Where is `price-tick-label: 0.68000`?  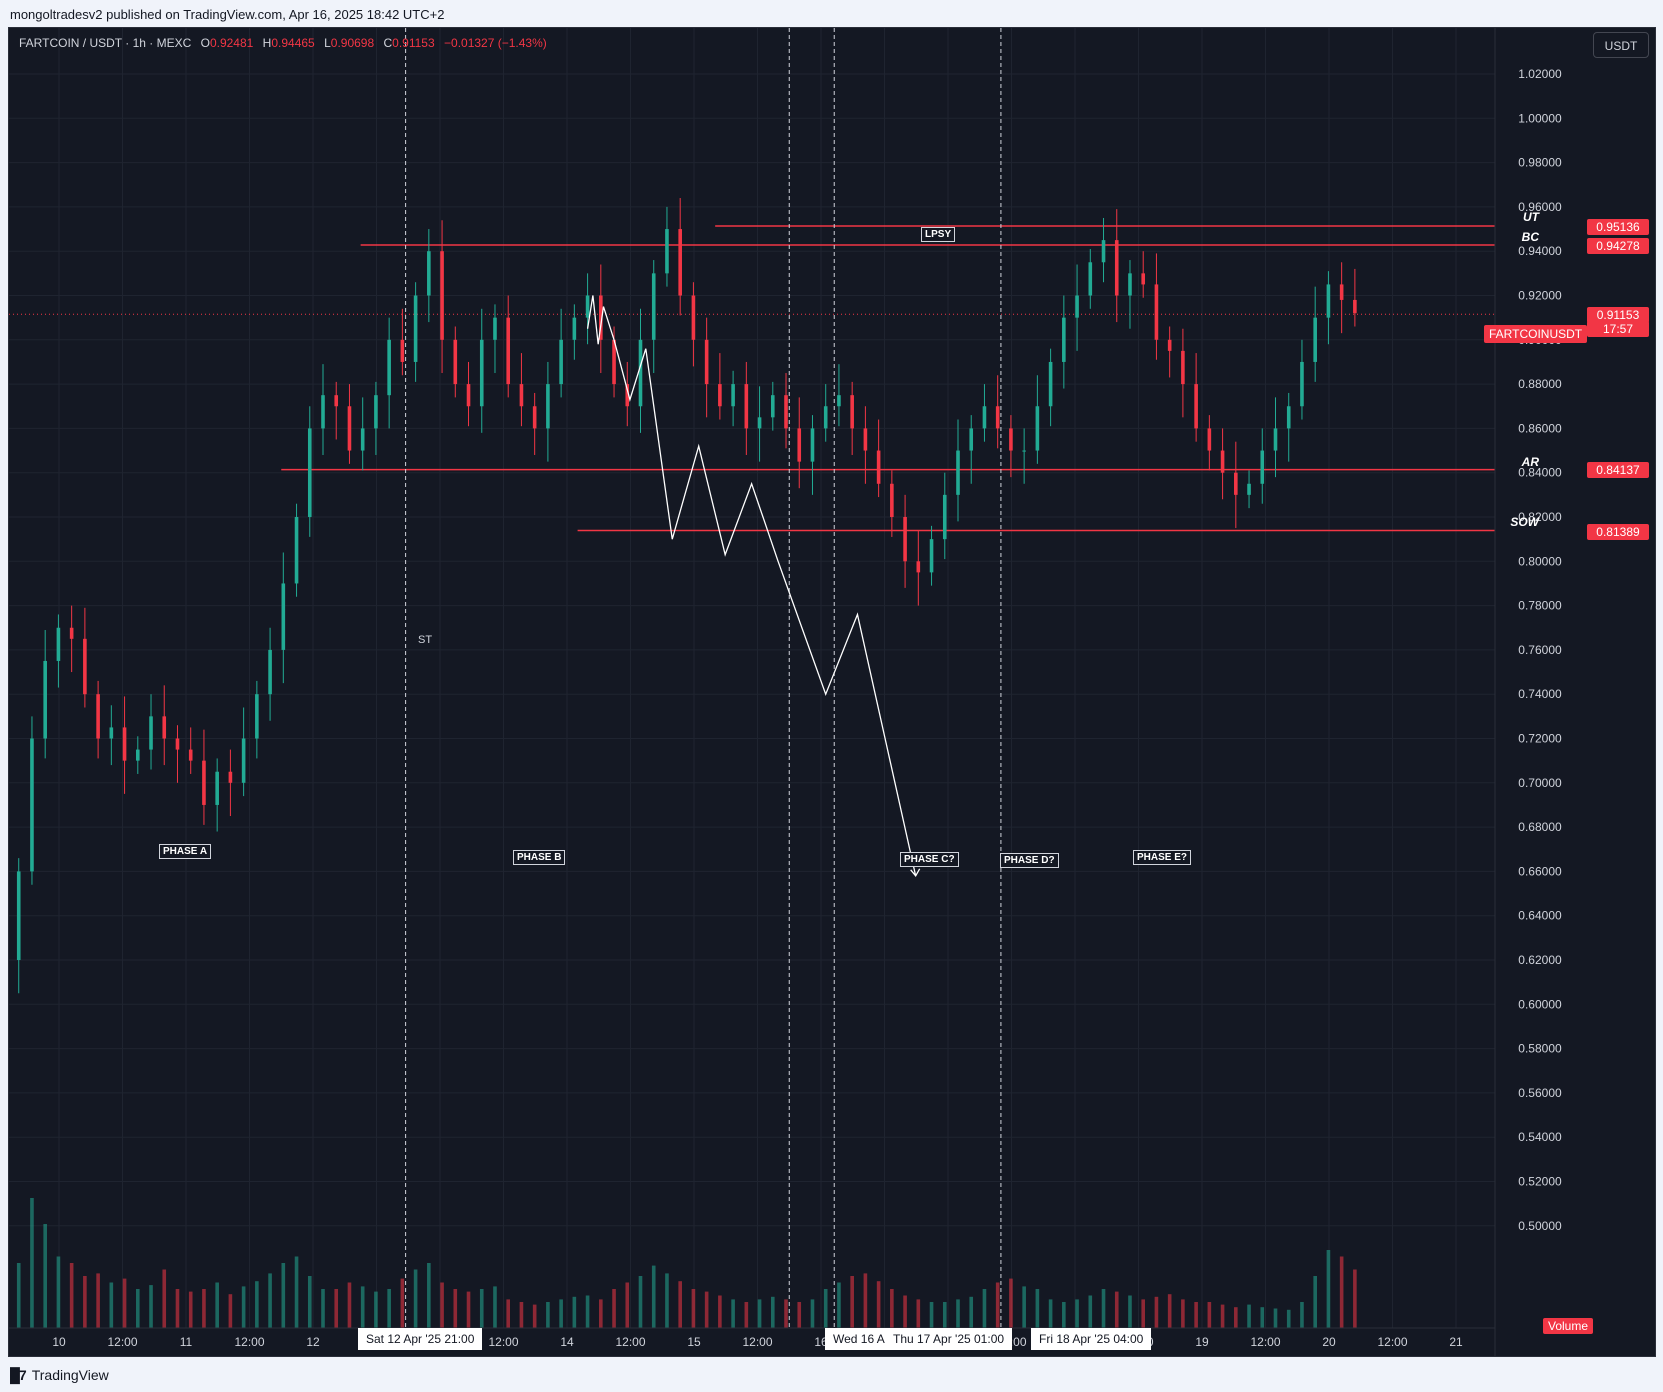
price-tick-label: 0.68000 is located at coordinates (1540, 827).